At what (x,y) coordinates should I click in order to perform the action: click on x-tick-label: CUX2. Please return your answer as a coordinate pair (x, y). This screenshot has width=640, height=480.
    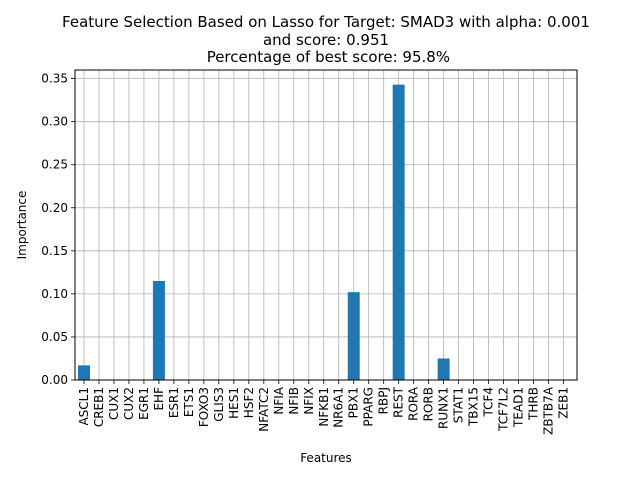
    Looking at the image, I should click on (129, 403).